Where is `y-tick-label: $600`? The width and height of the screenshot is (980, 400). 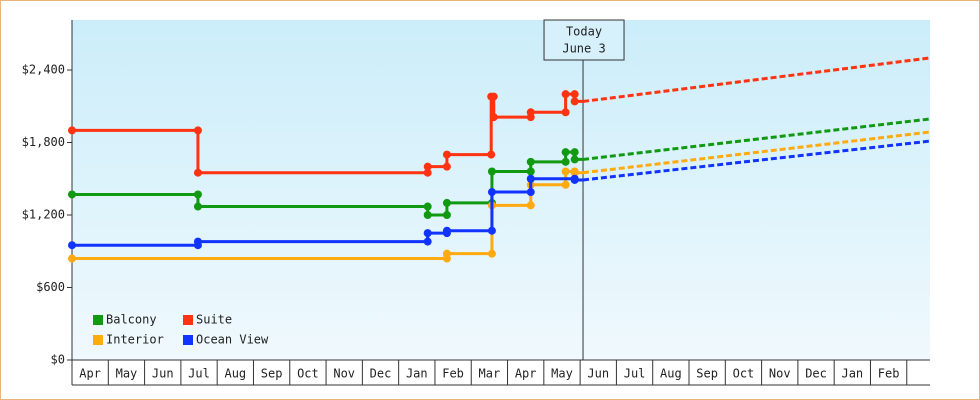
y-tick-label: $600 is located at coordinates (50, 287).